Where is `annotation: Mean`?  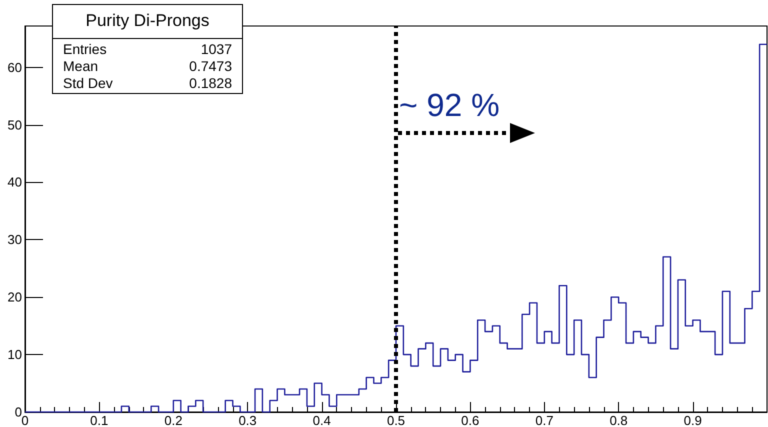
annotation: Mean is located at coordinates (80, 66).